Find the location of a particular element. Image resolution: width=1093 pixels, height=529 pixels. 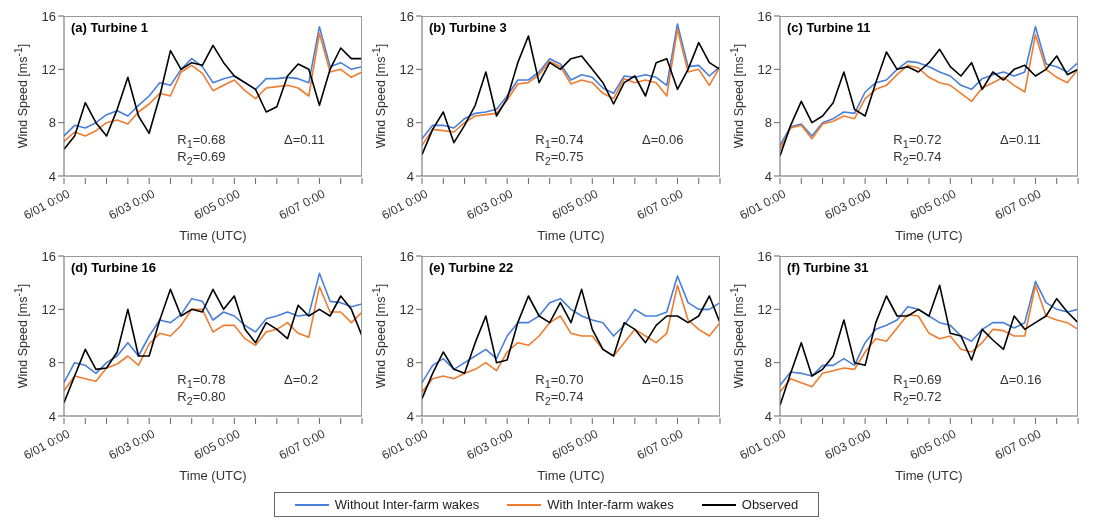

annotation: R$_{1}$=0.68 is located at coordinates (201, 141).